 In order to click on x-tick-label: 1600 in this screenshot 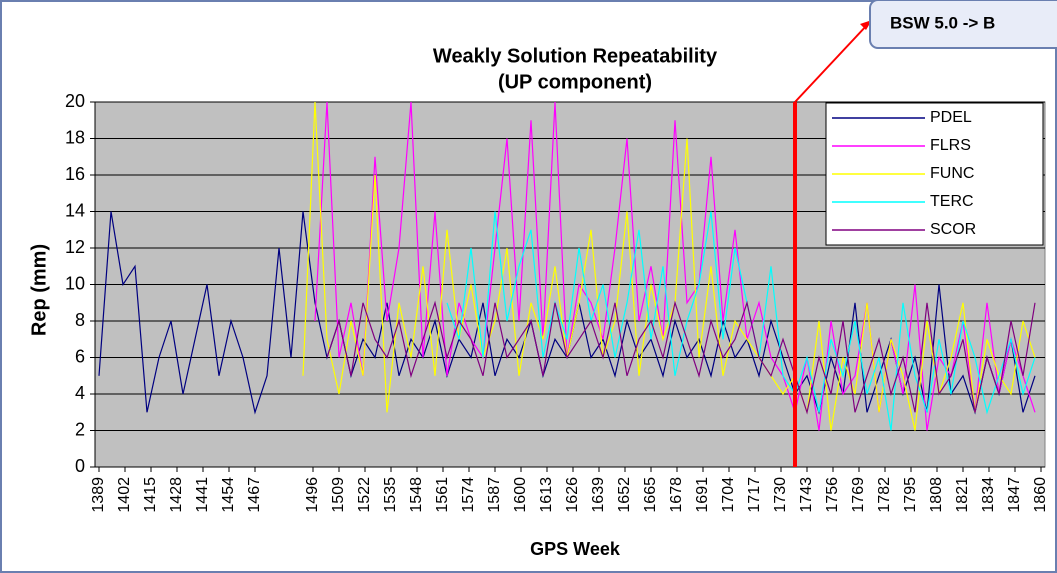, I will do `click(520, 495)`.